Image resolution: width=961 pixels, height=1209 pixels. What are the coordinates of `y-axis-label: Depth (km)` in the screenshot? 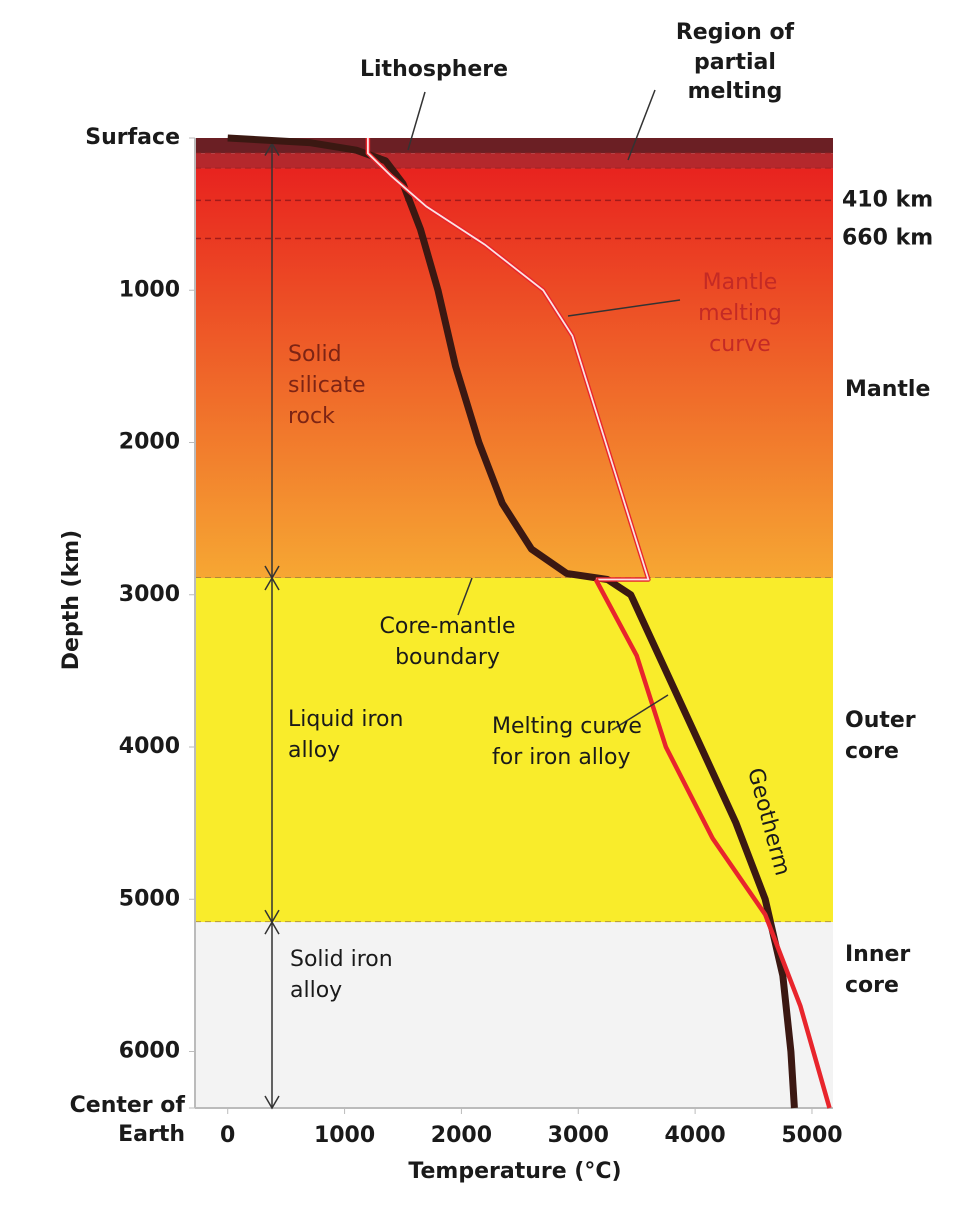 It's located at (71, 600).